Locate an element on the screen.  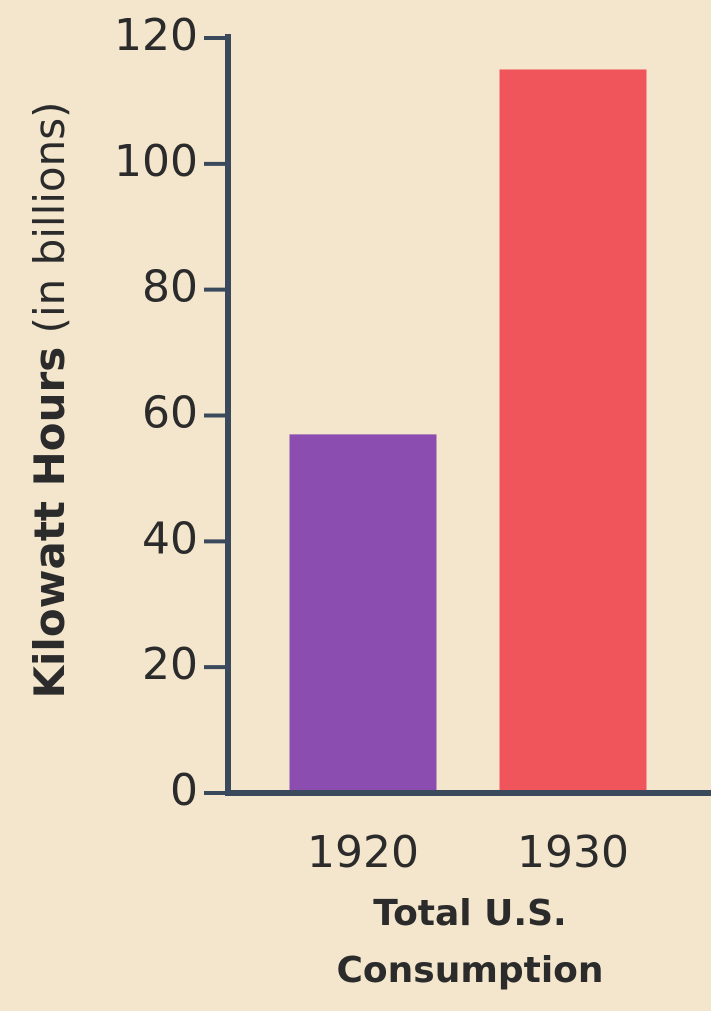
y-axis-label-note: (in billions) is located at coordinates (49, 217).